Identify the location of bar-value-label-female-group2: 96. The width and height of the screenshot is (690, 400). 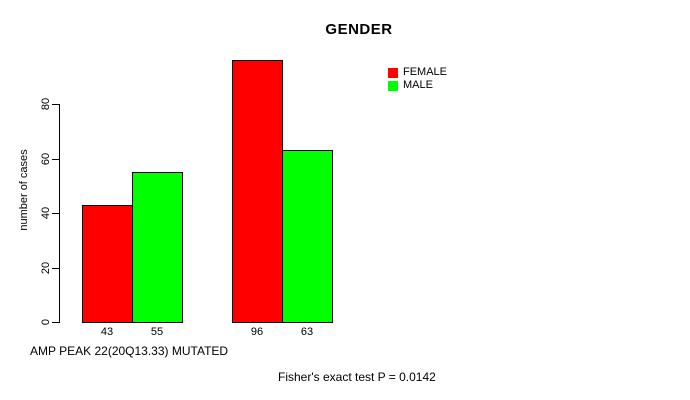
(257, 332).